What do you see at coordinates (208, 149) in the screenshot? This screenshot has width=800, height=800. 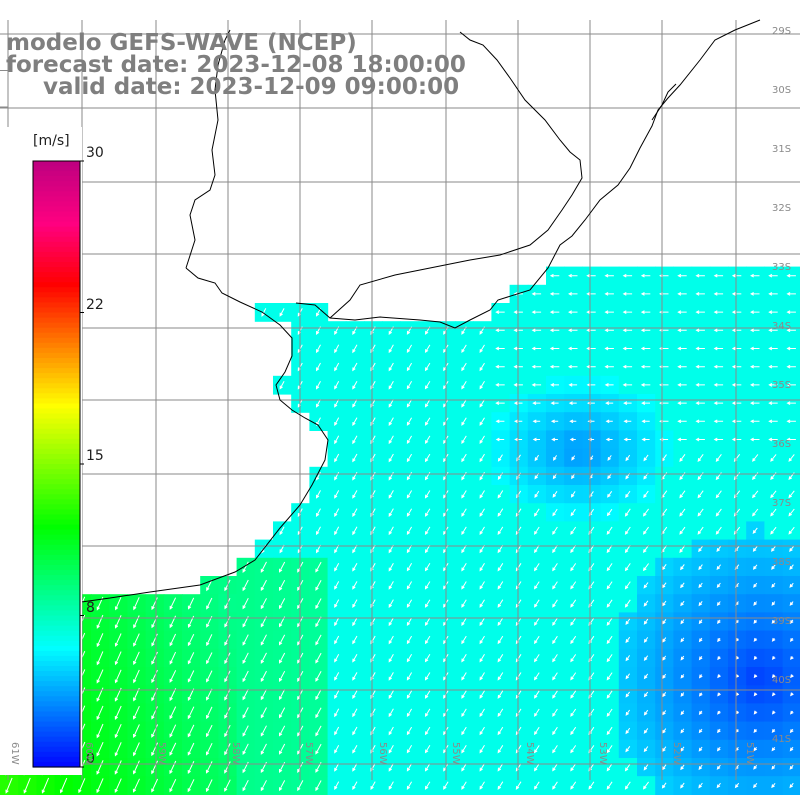 I see `border-river` at bounding box center [208, 149].